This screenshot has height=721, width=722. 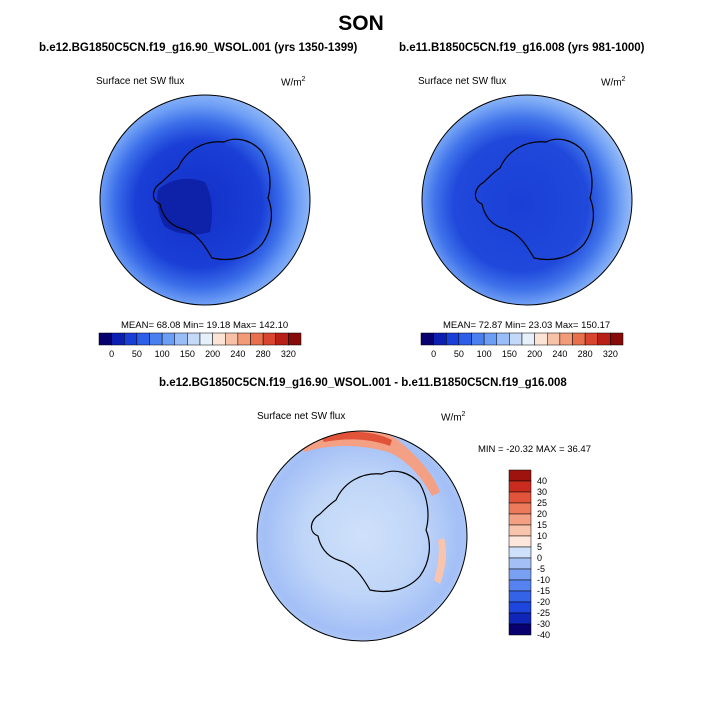 I want to click on colorbar-tick-label: -15, so click(x=543, y=591).